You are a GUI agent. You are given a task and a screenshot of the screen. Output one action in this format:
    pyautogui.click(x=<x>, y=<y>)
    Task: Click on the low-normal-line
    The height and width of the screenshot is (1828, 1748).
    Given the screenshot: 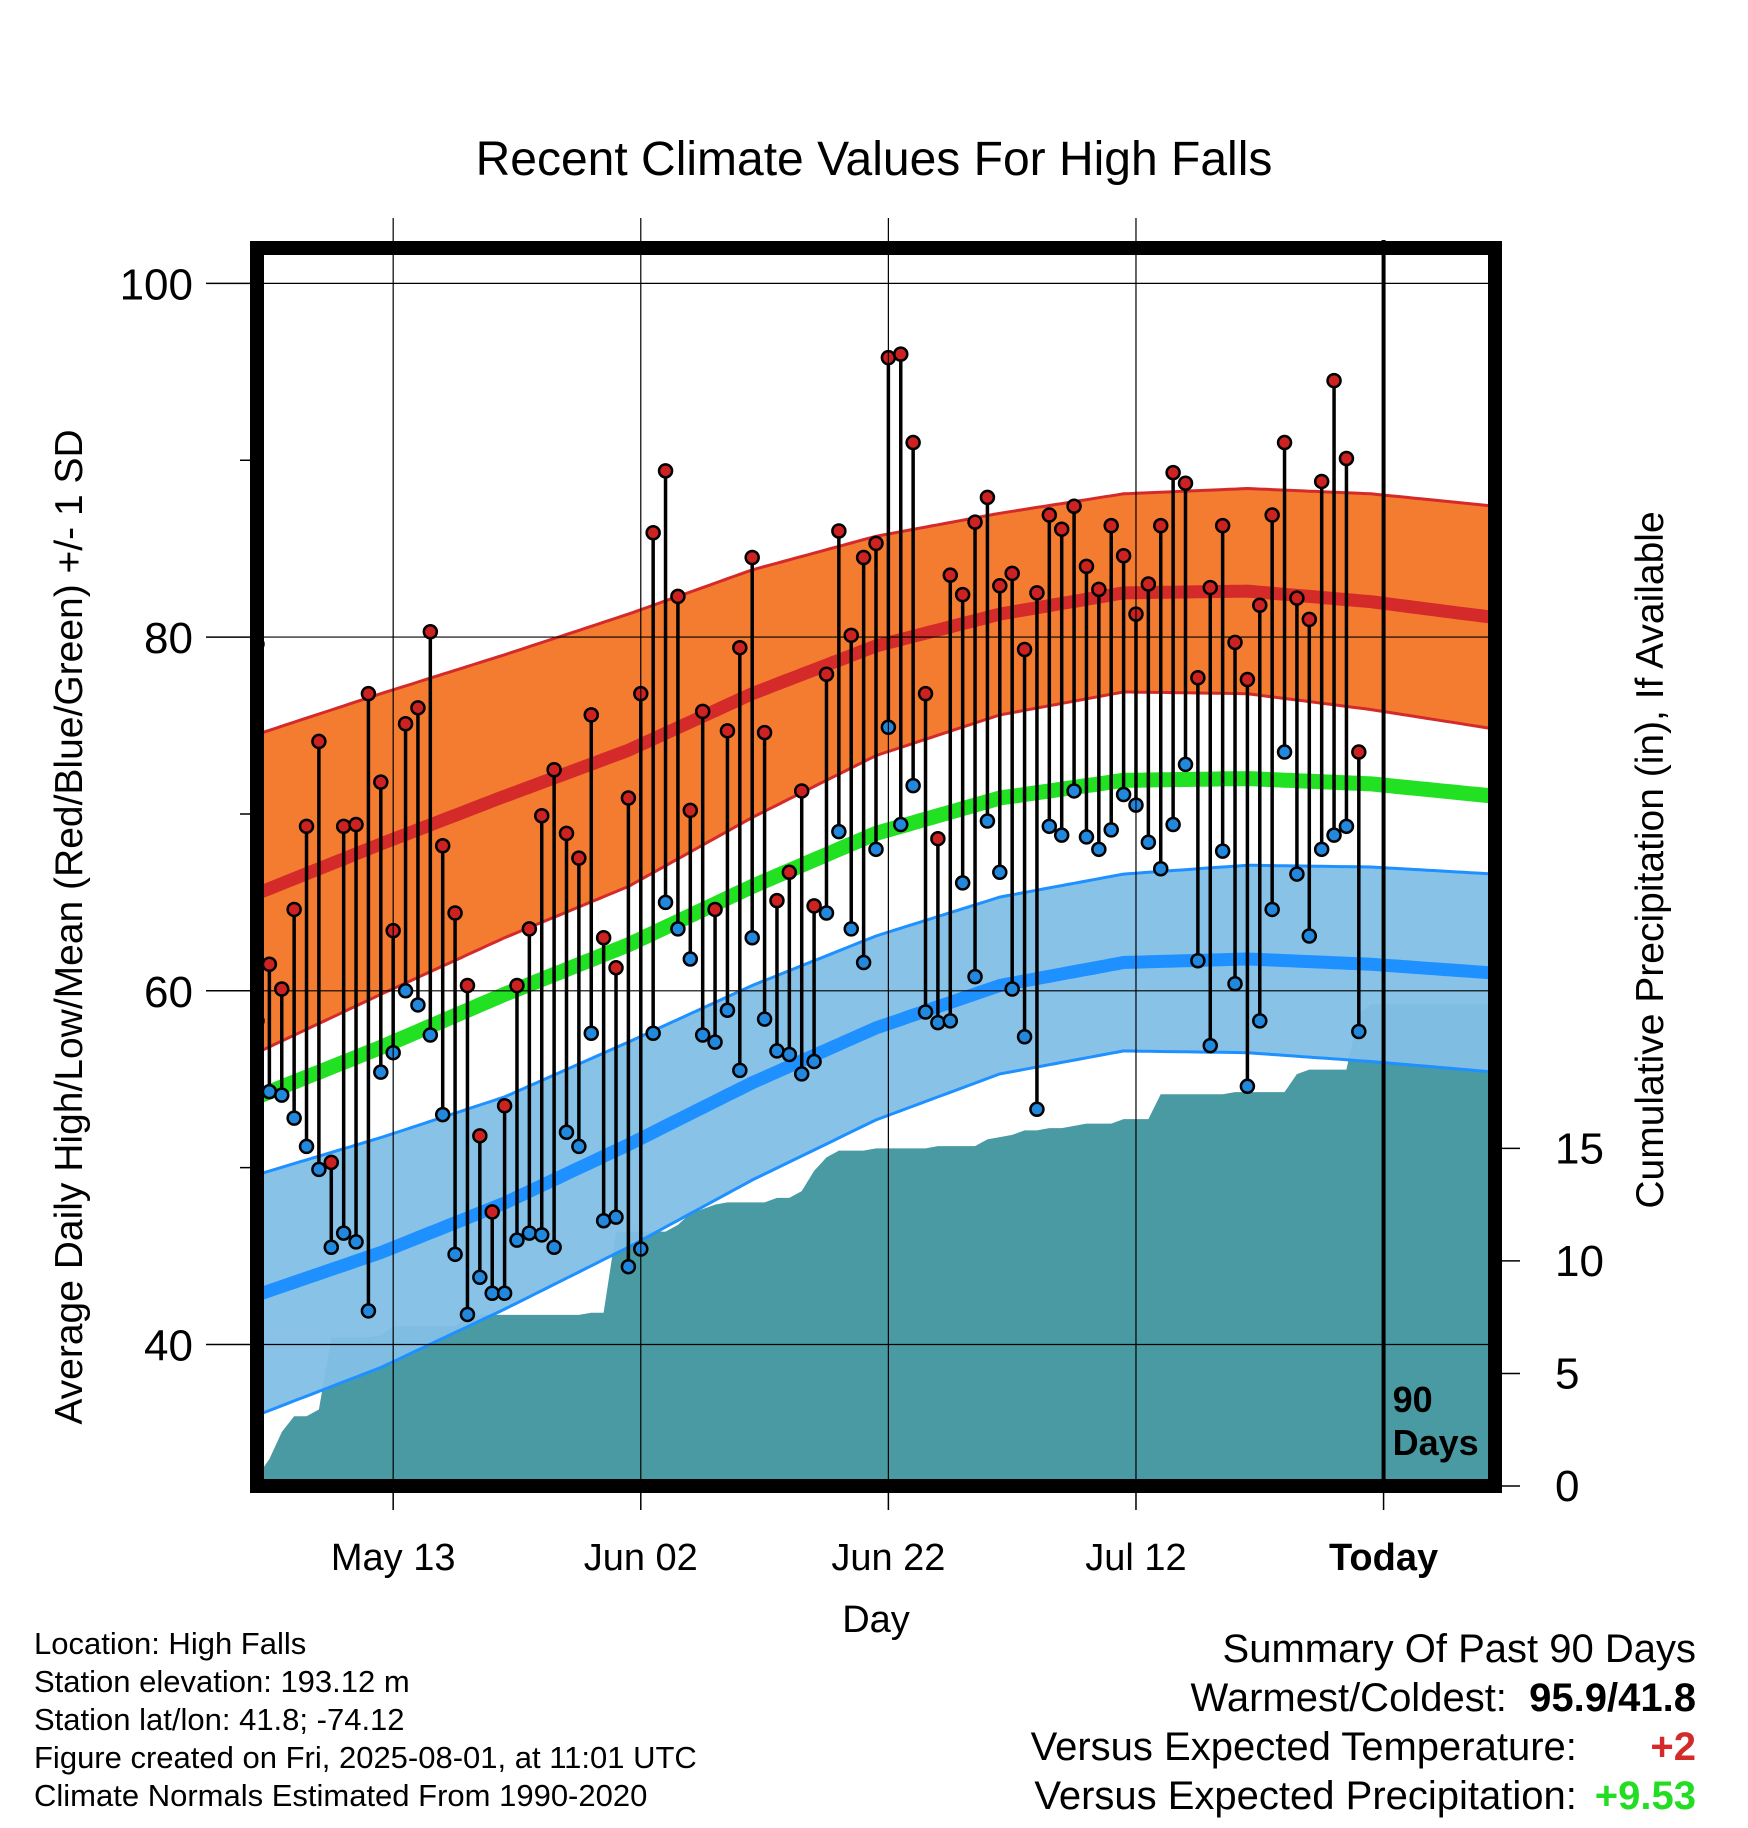 What is the action you would take?
    pyautogui.click(x=876, y=1127)
    